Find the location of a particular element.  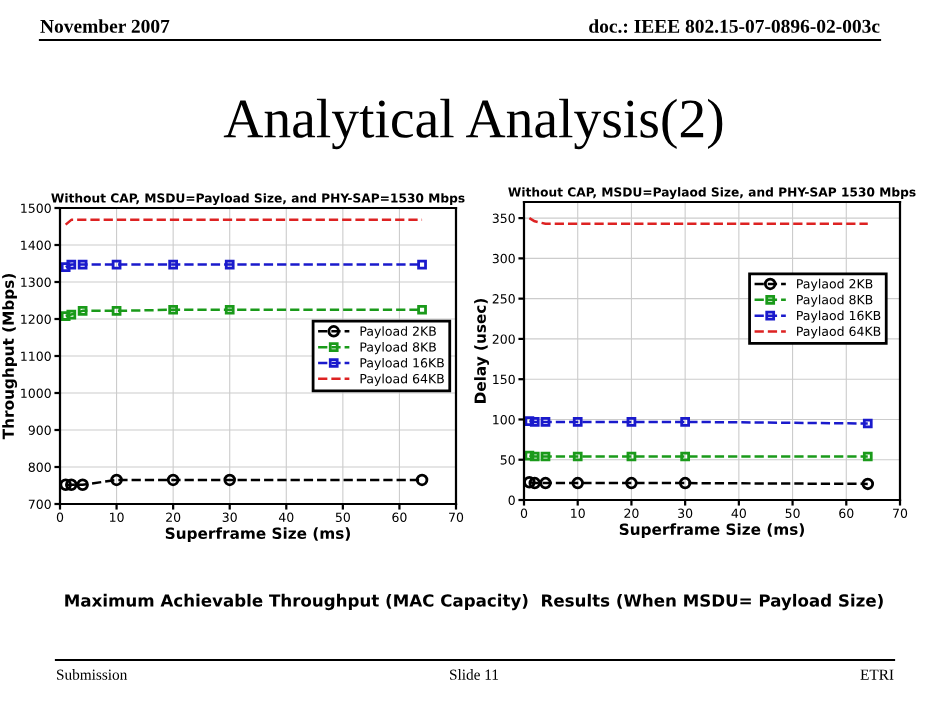

text: Analytical Analysis(2) is located at coordinates (473, 124).